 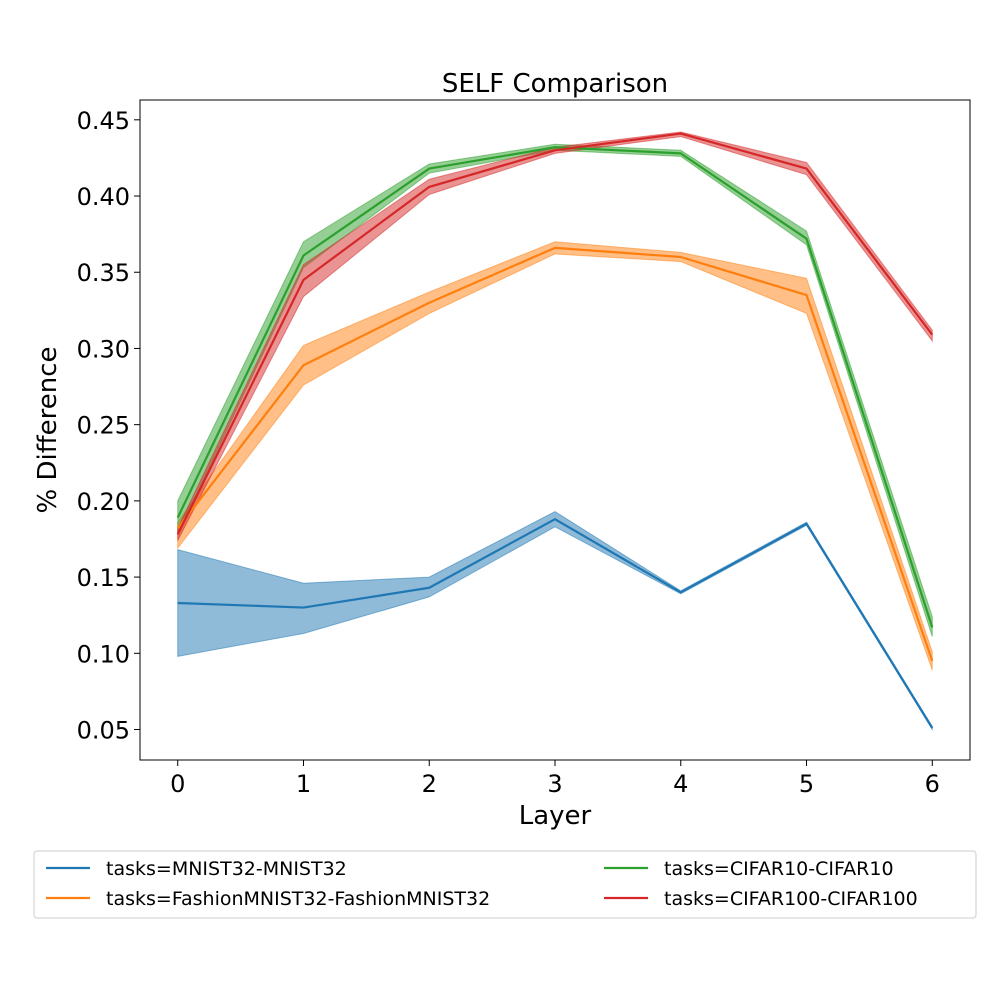 What do you see at coordinates (103, 731) in the screenshot?
I see `y-tick-label: 0.05` at bounding box center [103, 731].